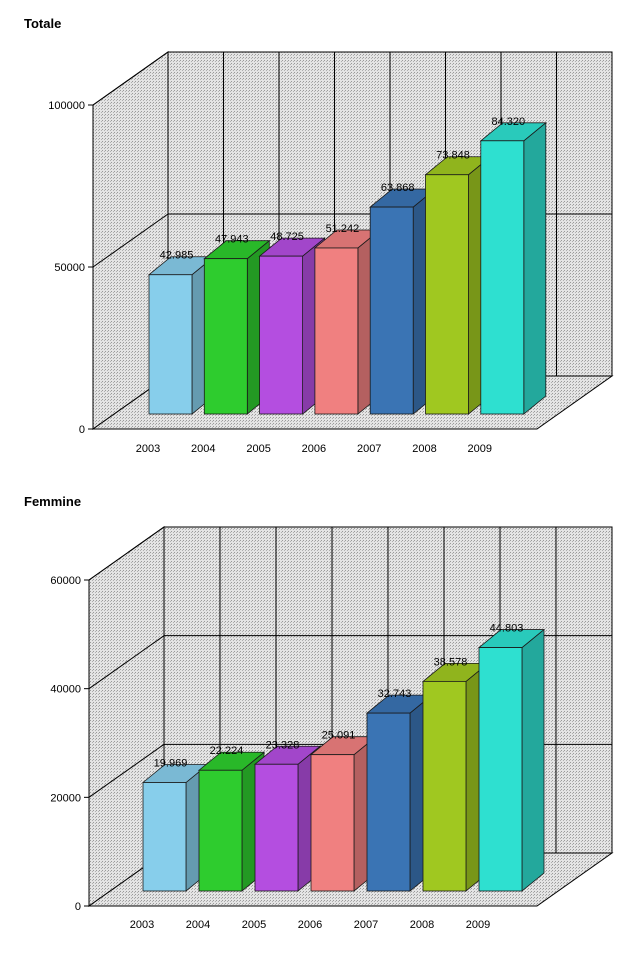  What do you see at coordinates (398, 188) in the screenshot?
I see `data-label: 63.868` at bounding box center [398, 188].